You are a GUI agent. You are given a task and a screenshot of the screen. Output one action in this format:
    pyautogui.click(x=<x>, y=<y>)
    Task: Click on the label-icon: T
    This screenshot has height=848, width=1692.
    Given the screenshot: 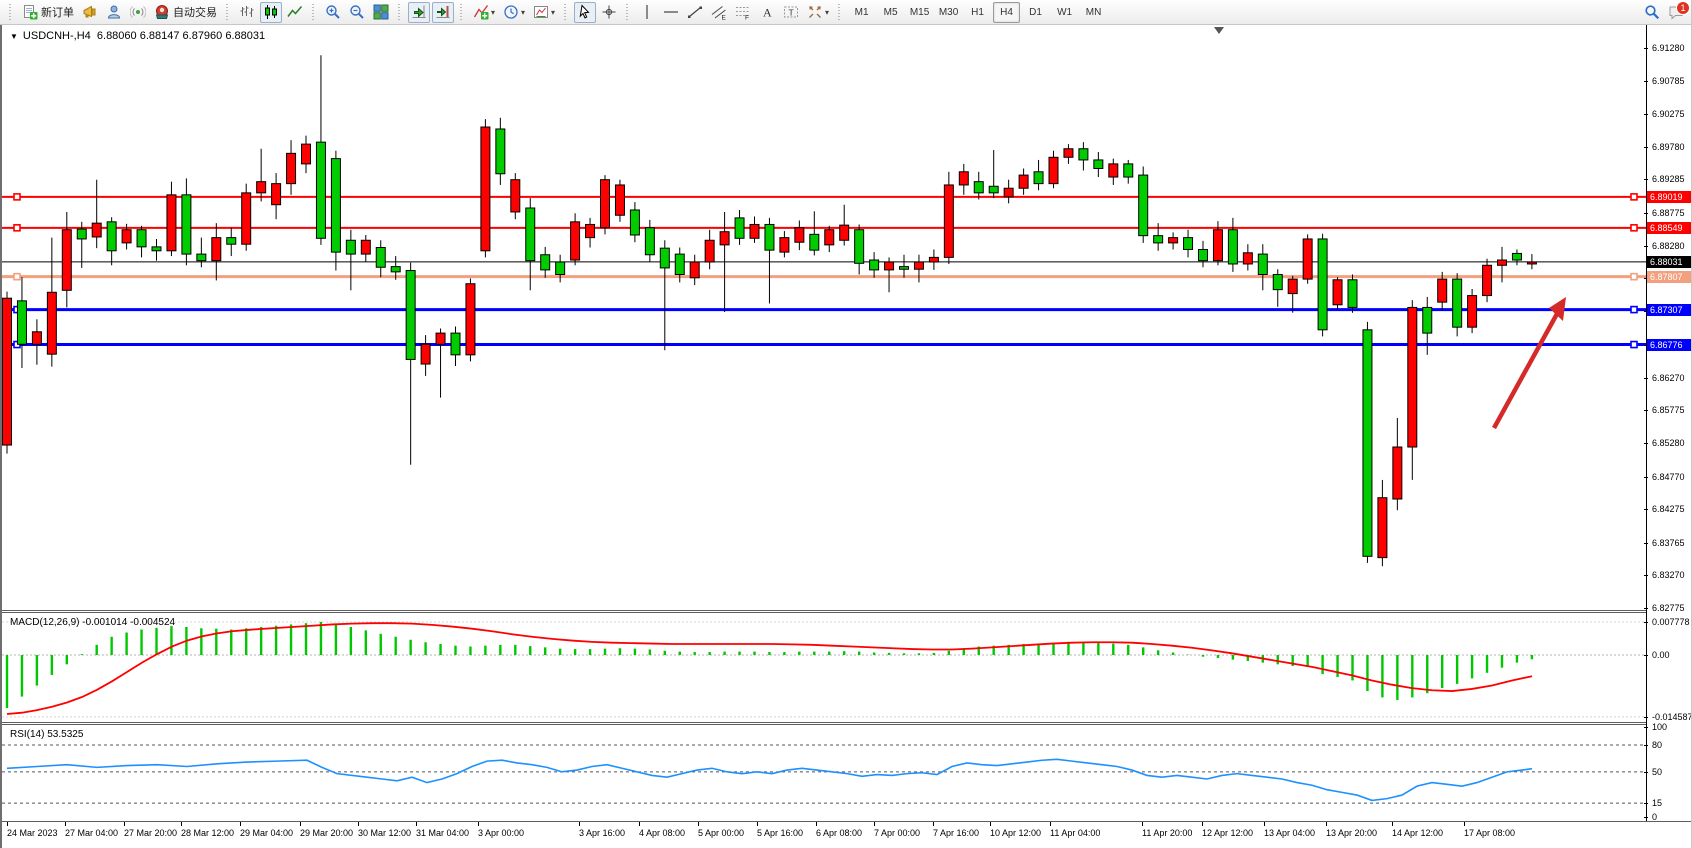 What is the action you would take?
    pyautogui.click(x=791, y=12)
    